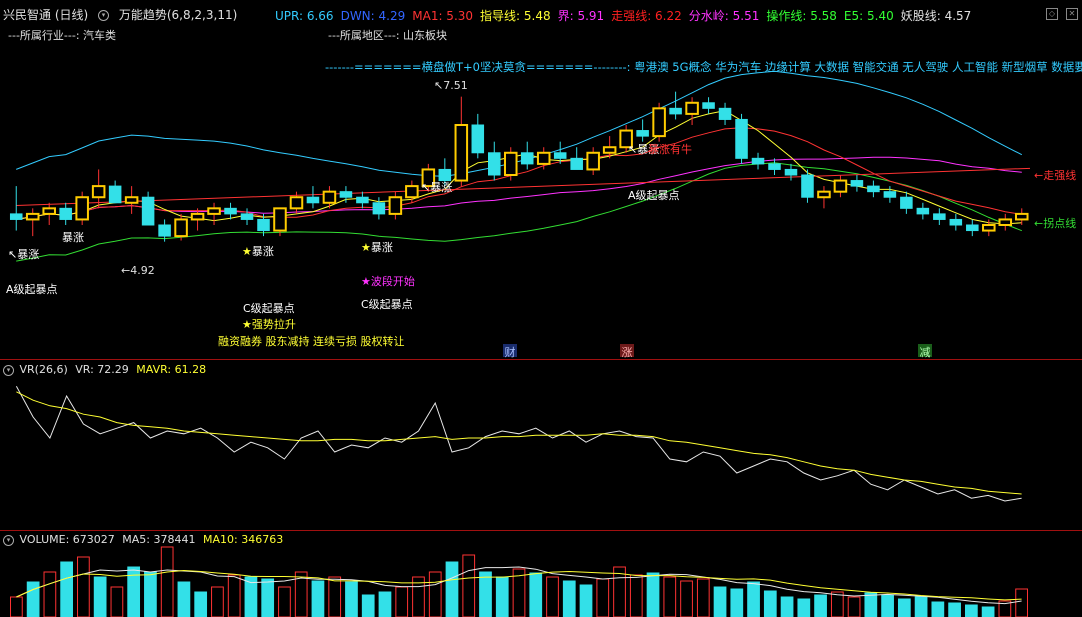 This screenshot has height=617, width=1082. Describe the element at coordinates (1052, 14) in the screenshot. I see `diamond-icon: ◇` at that location.